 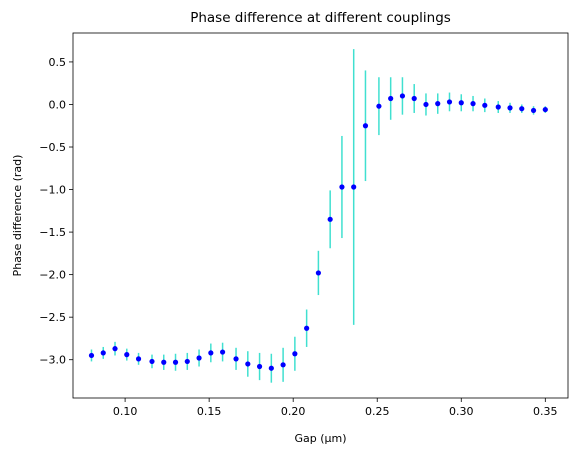 What do you see at coordinates (58, 104) in the screenshot?
I see `y-tick-label: 0.0` at bounding box center [58, 104].